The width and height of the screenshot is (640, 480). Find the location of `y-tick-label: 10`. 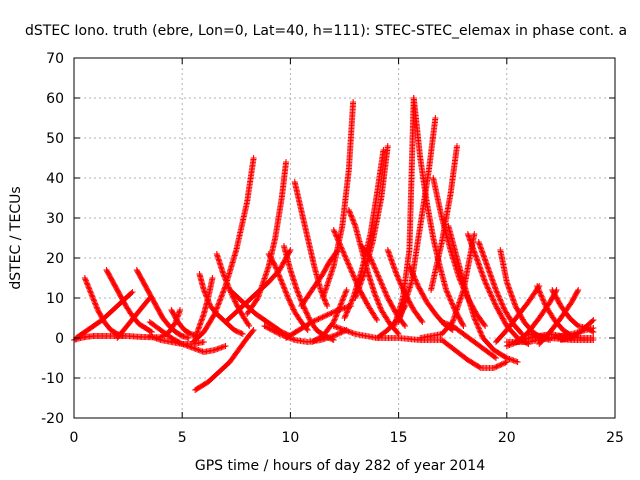

y-tick-label: 10 is located at coordinates (55, 299).